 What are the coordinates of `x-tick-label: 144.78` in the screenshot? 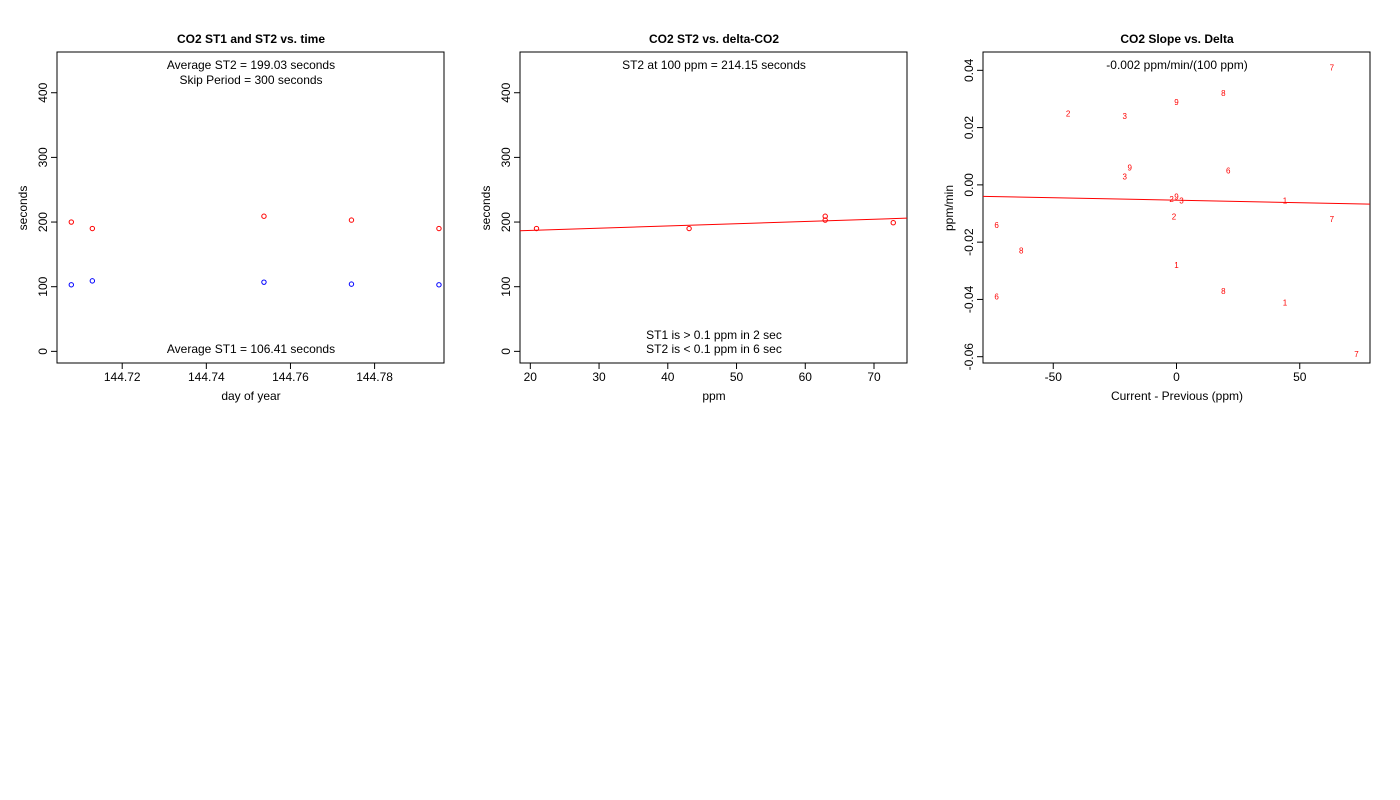 It's located at (374, 377).